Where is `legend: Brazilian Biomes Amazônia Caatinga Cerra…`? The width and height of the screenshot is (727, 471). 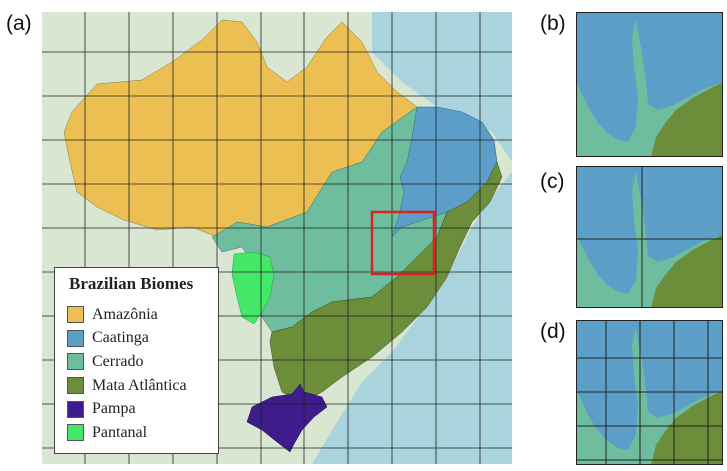
legend: Brazilian Biomes Amazônia Caatinga Cerra… is located at coordinates (136, 360).